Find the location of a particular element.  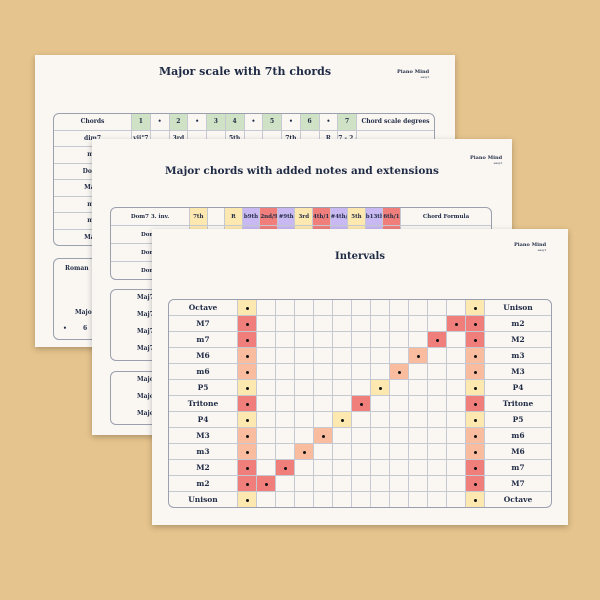

header-cell: Chords is located at coordinates (93, 122).